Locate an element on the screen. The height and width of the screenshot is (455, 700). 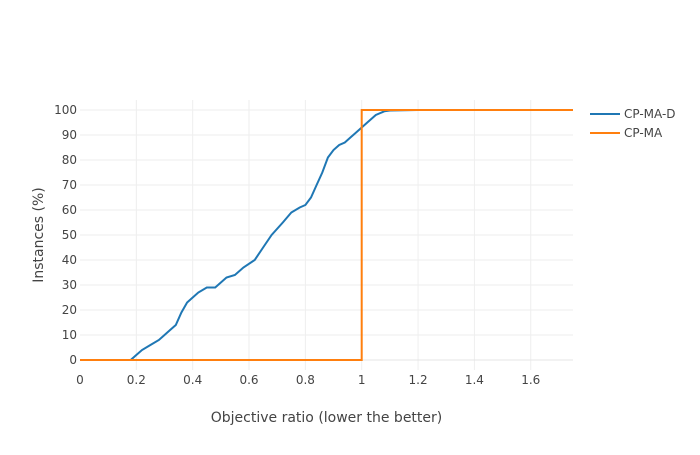
legend-label: CP-MA is located at coordinates (643, 133).